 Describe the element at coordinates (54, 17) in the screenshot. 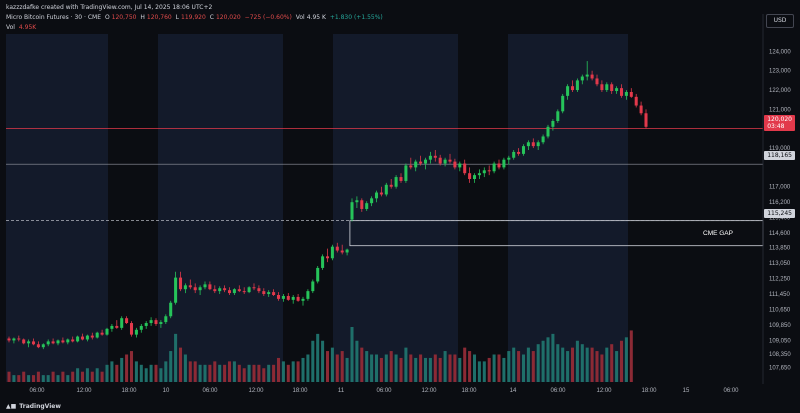

I see `symbol-title: Micro Bitcoin Futures · 30 · CME` at that location.